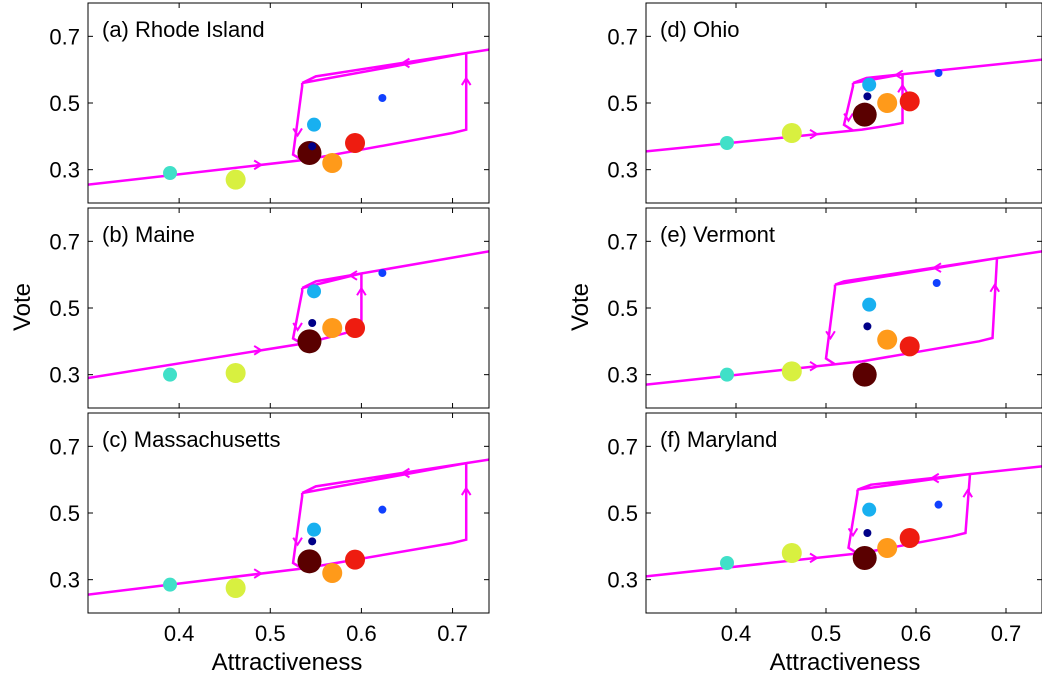  I want to click on panel-title: (b) Maine, so click(148, 234).